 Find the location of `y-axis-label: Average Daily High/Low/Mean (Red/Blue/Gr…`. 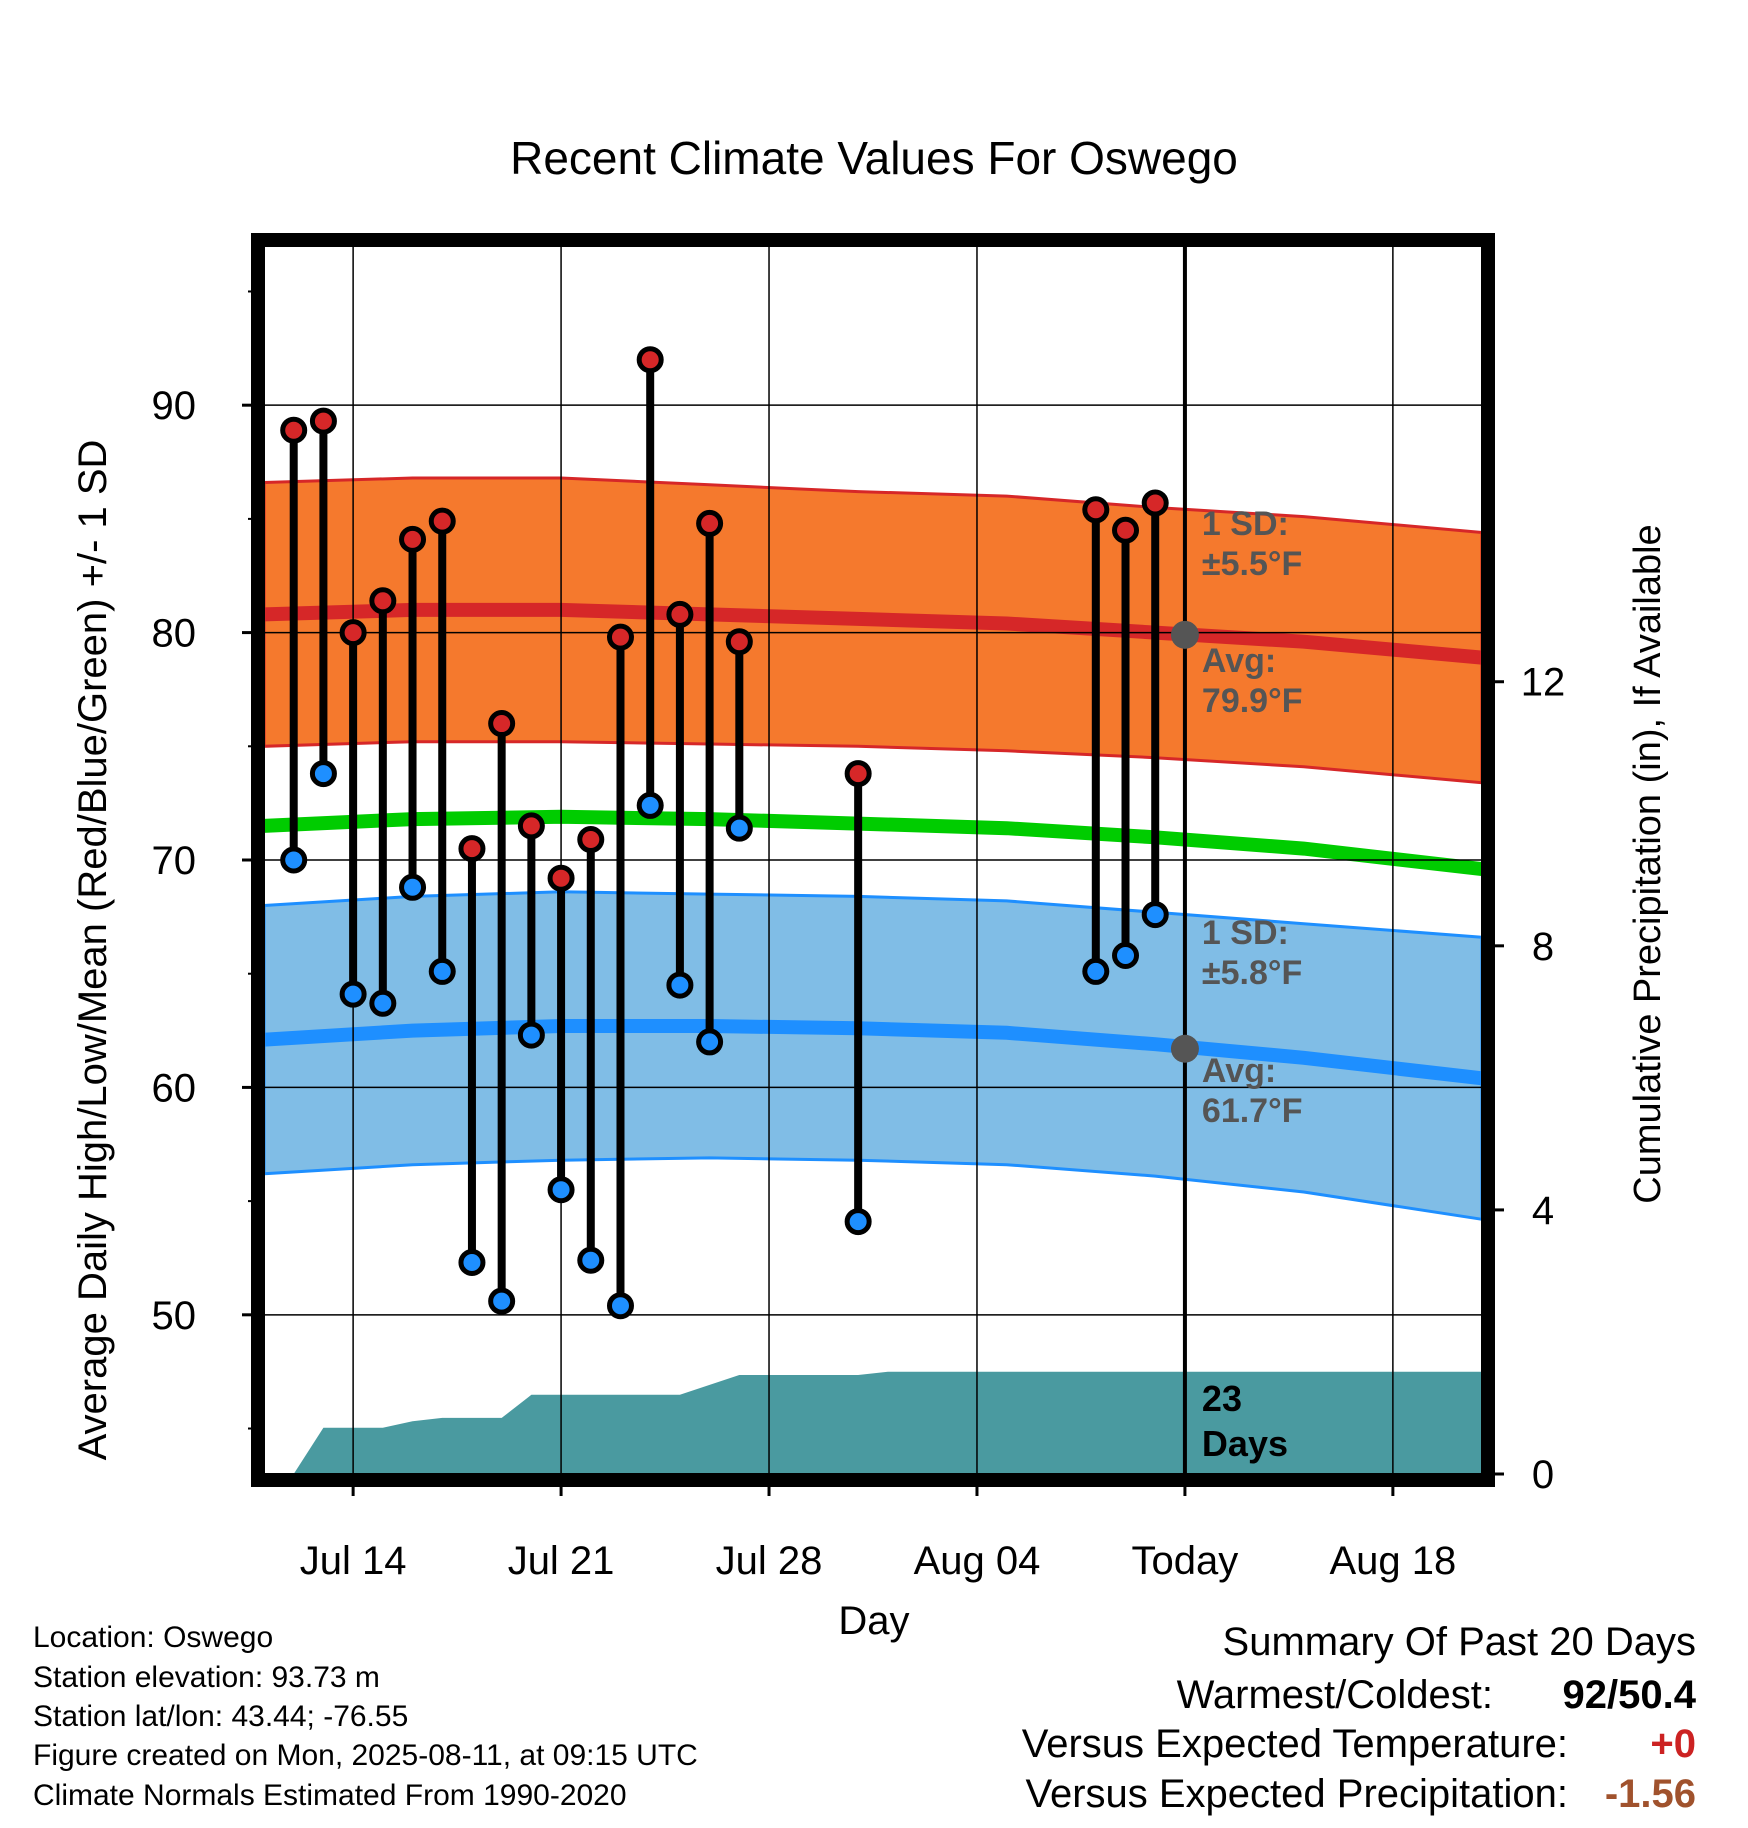

y-axis-label: Average Daily High/Low/Mean (Red/Blue/Gr… is located at coordinates (93, 950).